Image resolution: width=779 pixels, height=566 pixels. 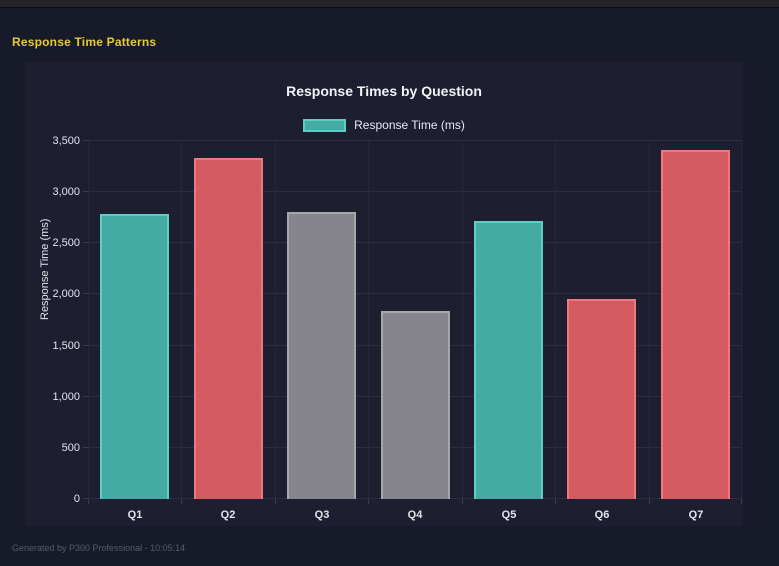 I want to click on x-tick-label: Q6, so click(x=602, y=515).